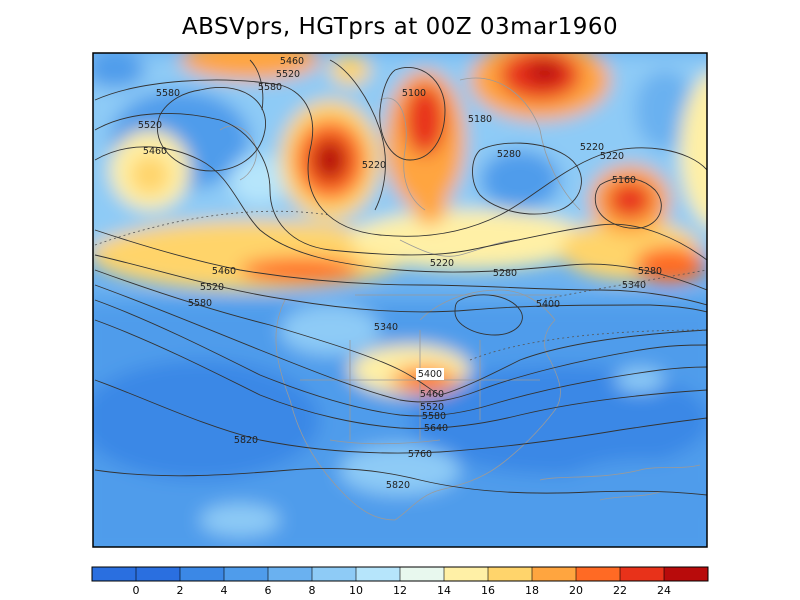 This screenshot has width=800, height=600. What do you see at coordinates (224, 590) in the screenshot?
I see `colorbar-tick-label: 4` at bounding box center [224, 590].